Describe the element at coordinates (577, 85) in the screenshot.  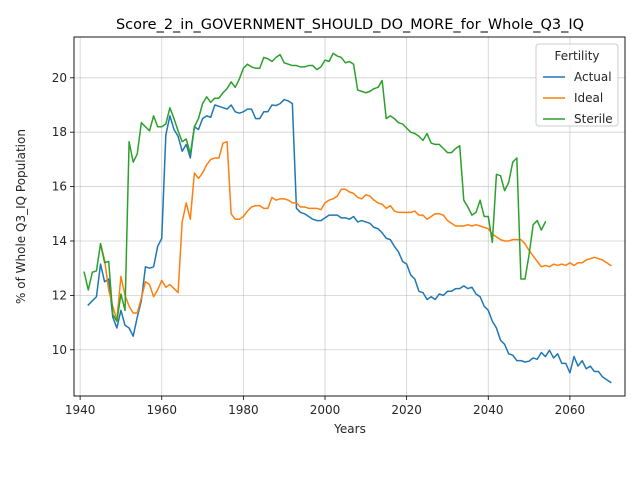
I see `legend: Fertility Actual Ideal Sterile` at that location.